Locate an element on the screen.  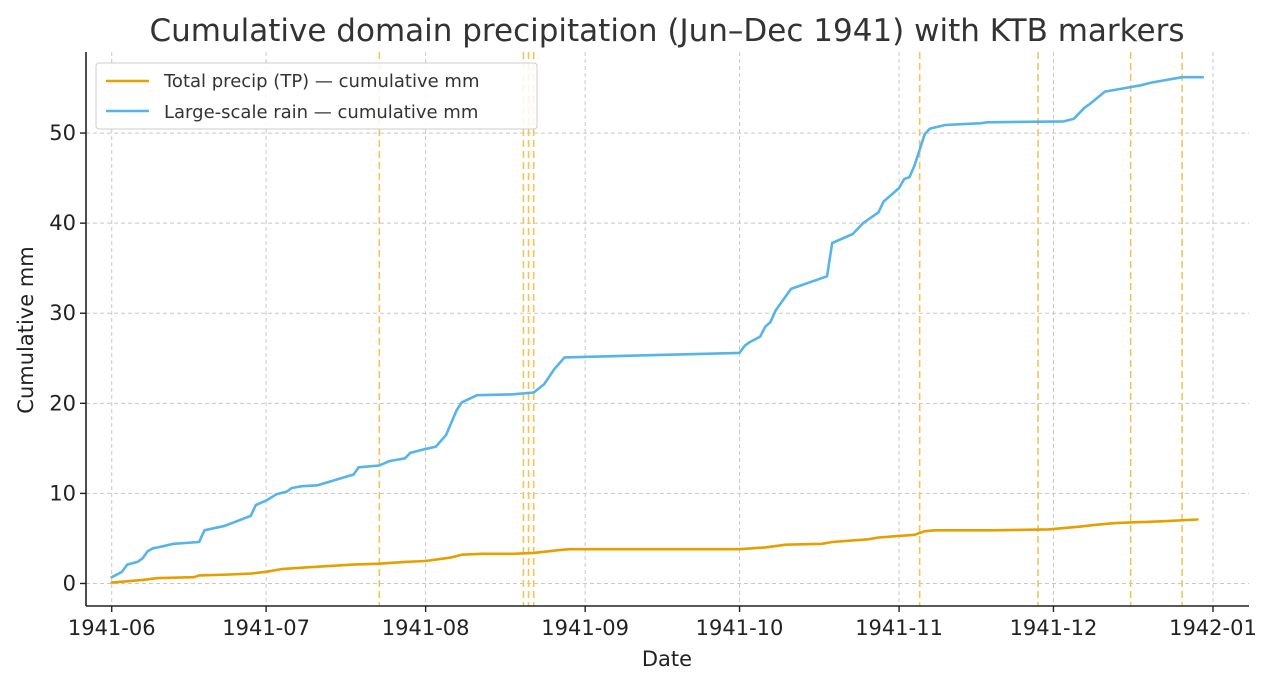
series-line-tp is located at coordinates (654, 551).